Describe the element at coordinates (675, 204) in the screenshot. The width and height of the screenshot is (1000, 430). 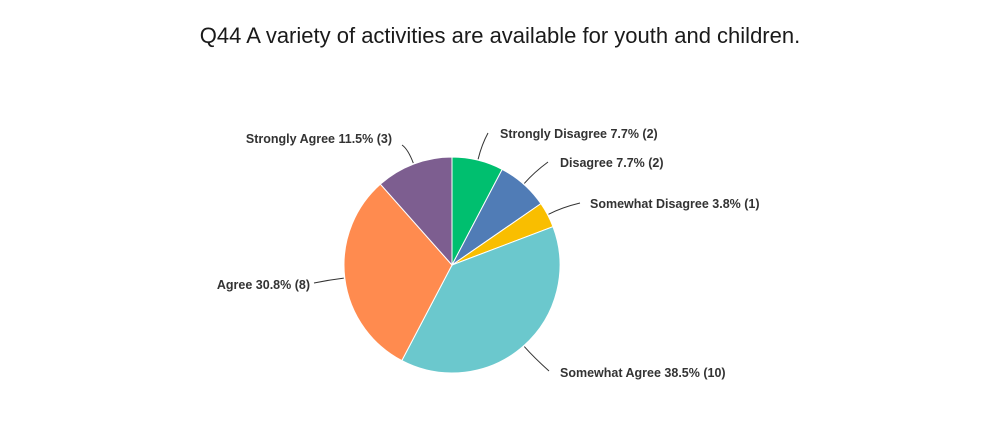
I see `slice-label: Somewhat Disagree 3.8% (1)` at that location.